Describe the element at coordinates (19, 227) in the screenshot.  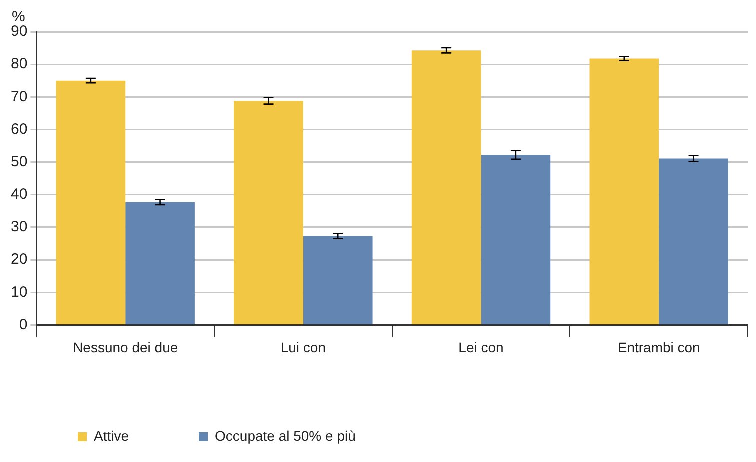
I see `y-tick-label: 30` at that location.